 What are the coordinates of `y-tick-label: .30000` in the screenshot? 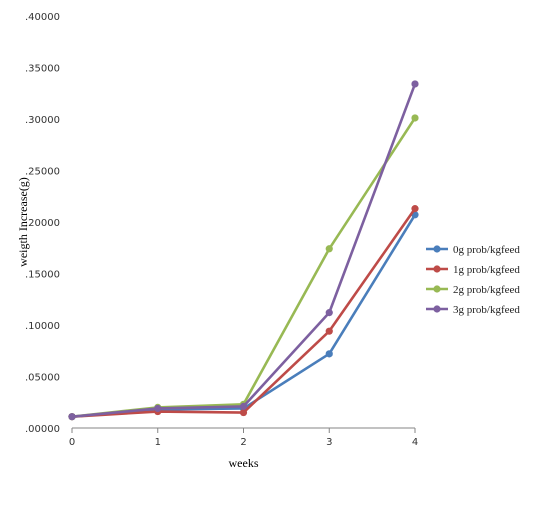 It's located at (42, 120).